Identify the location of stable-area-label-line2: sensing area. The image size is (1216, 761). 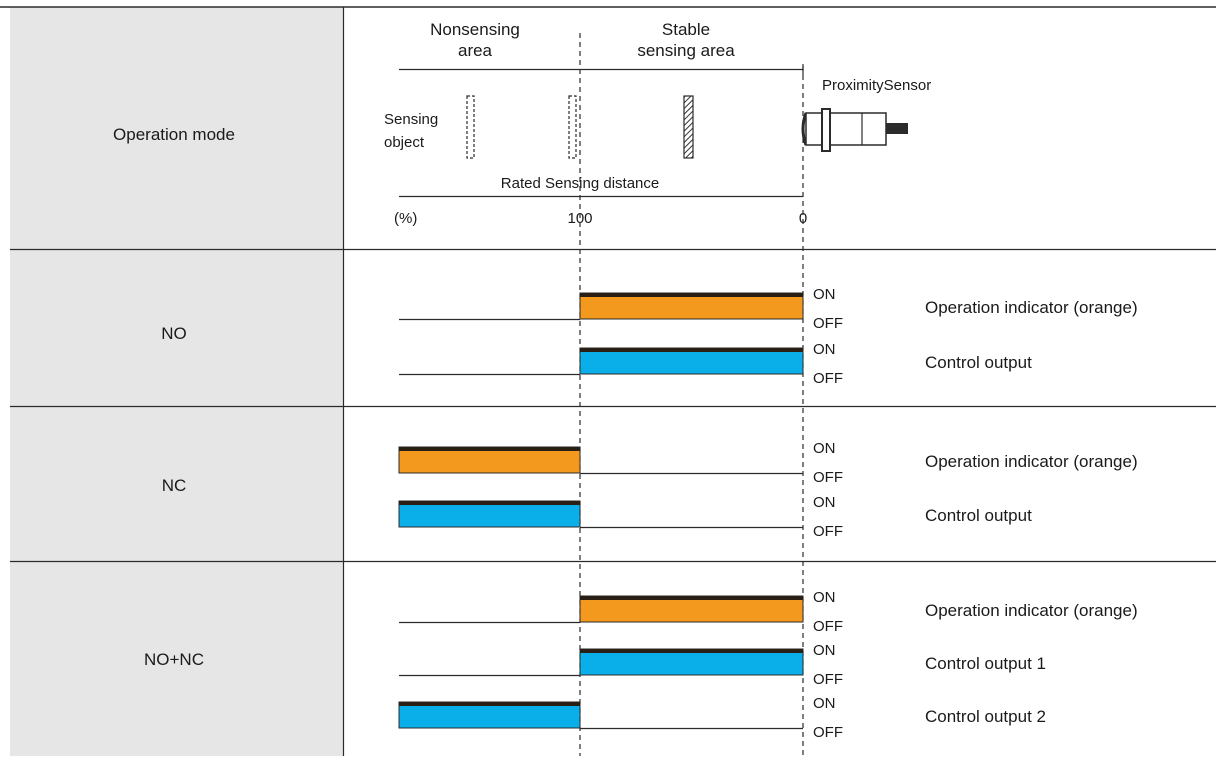
(686, 50).